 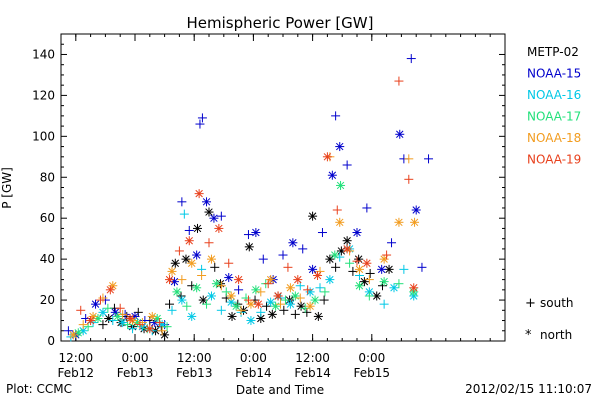 I want to click on marker-key-symbol: *, so click(x=528, y=335).